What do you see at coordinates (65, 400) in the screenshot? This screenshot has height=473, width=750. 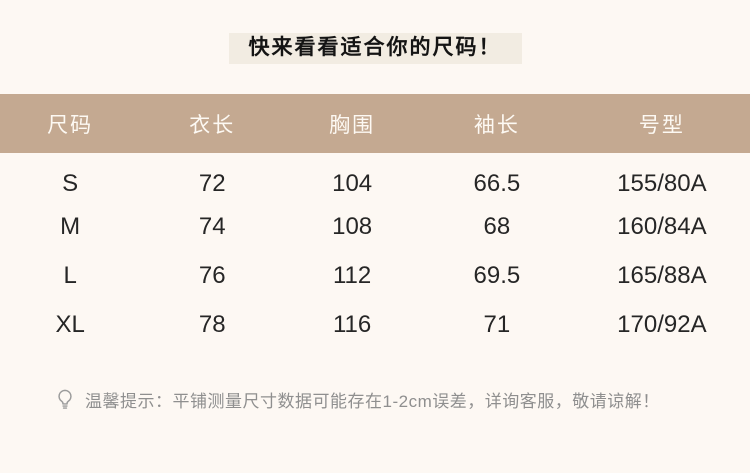 I see `lightbulb-icon` at bounding box center [65, 400].